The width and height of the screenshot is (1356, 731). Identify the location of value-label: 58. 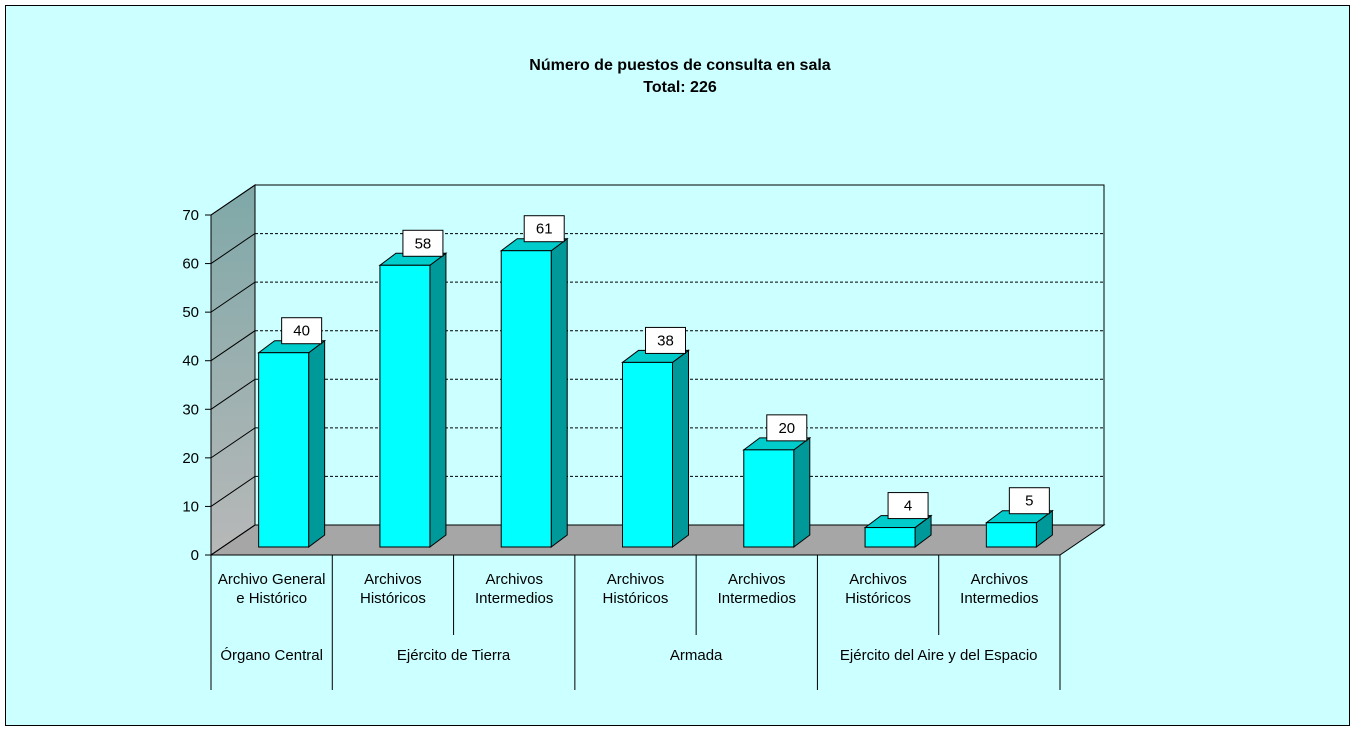
(423, 243).